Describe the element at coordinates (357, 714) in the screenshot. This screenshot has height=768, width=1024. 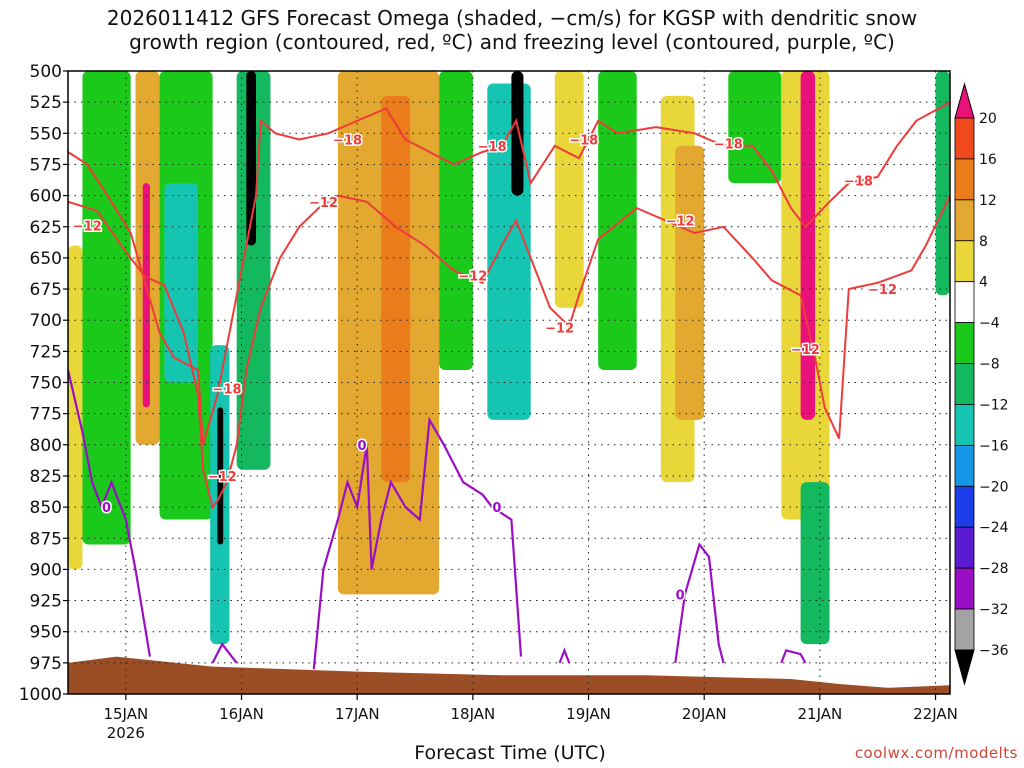
I see `x-tick-label-17JAN: 17JAN` at that location.